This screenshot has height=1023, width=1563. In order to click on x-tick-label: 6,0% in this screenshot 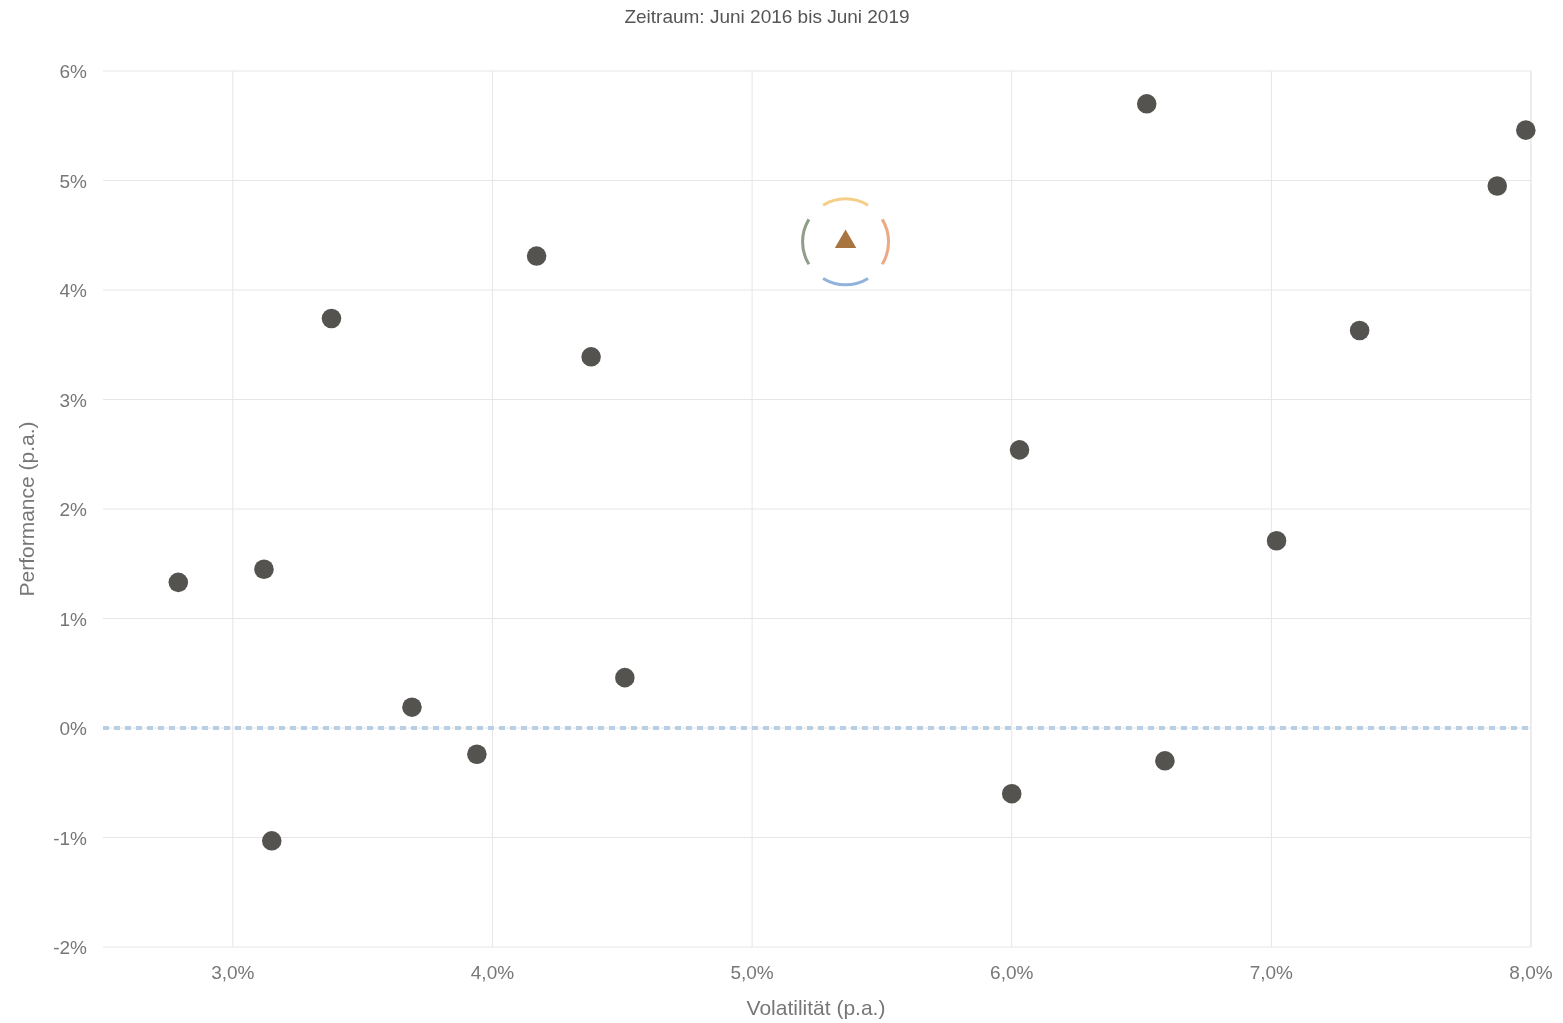, I will do `click(1012, 972)`.